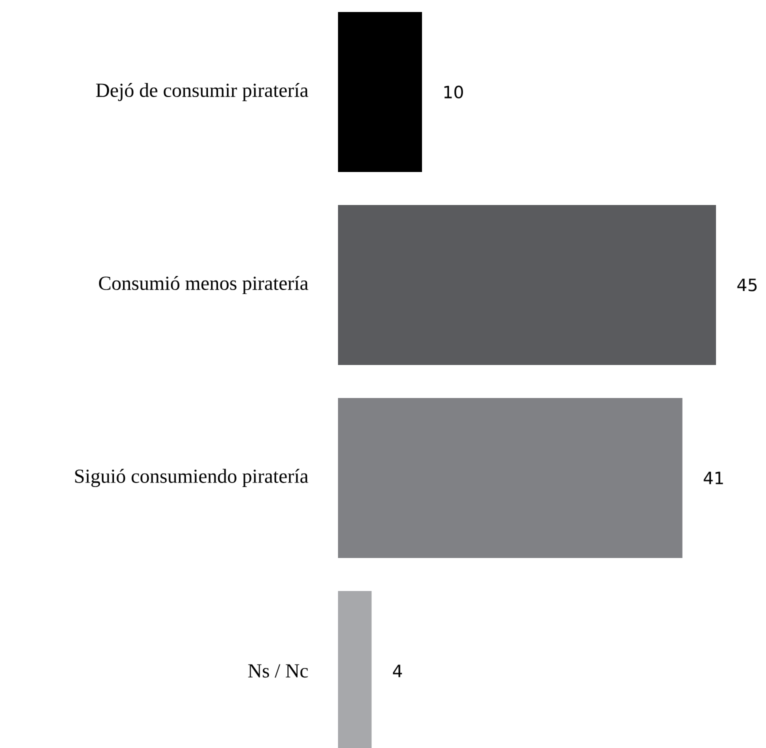 This screenshot has width=766, height=748. I want to click on data-label: 45, so click(747, 285).